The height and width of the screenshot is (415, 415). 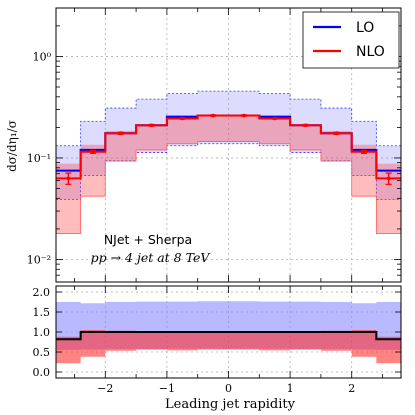 What do you see at coordinates (290, 388) in the screenshot?
I see `ratio-xtick-label-3: 1` at bounding box center [290, 388].